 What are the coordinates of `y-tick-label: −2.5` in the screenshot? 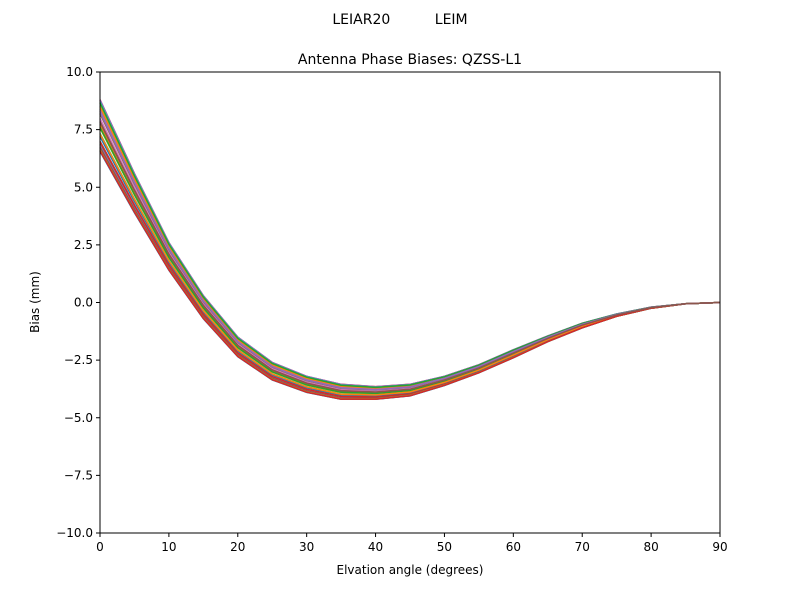 It's located at (78, 360).